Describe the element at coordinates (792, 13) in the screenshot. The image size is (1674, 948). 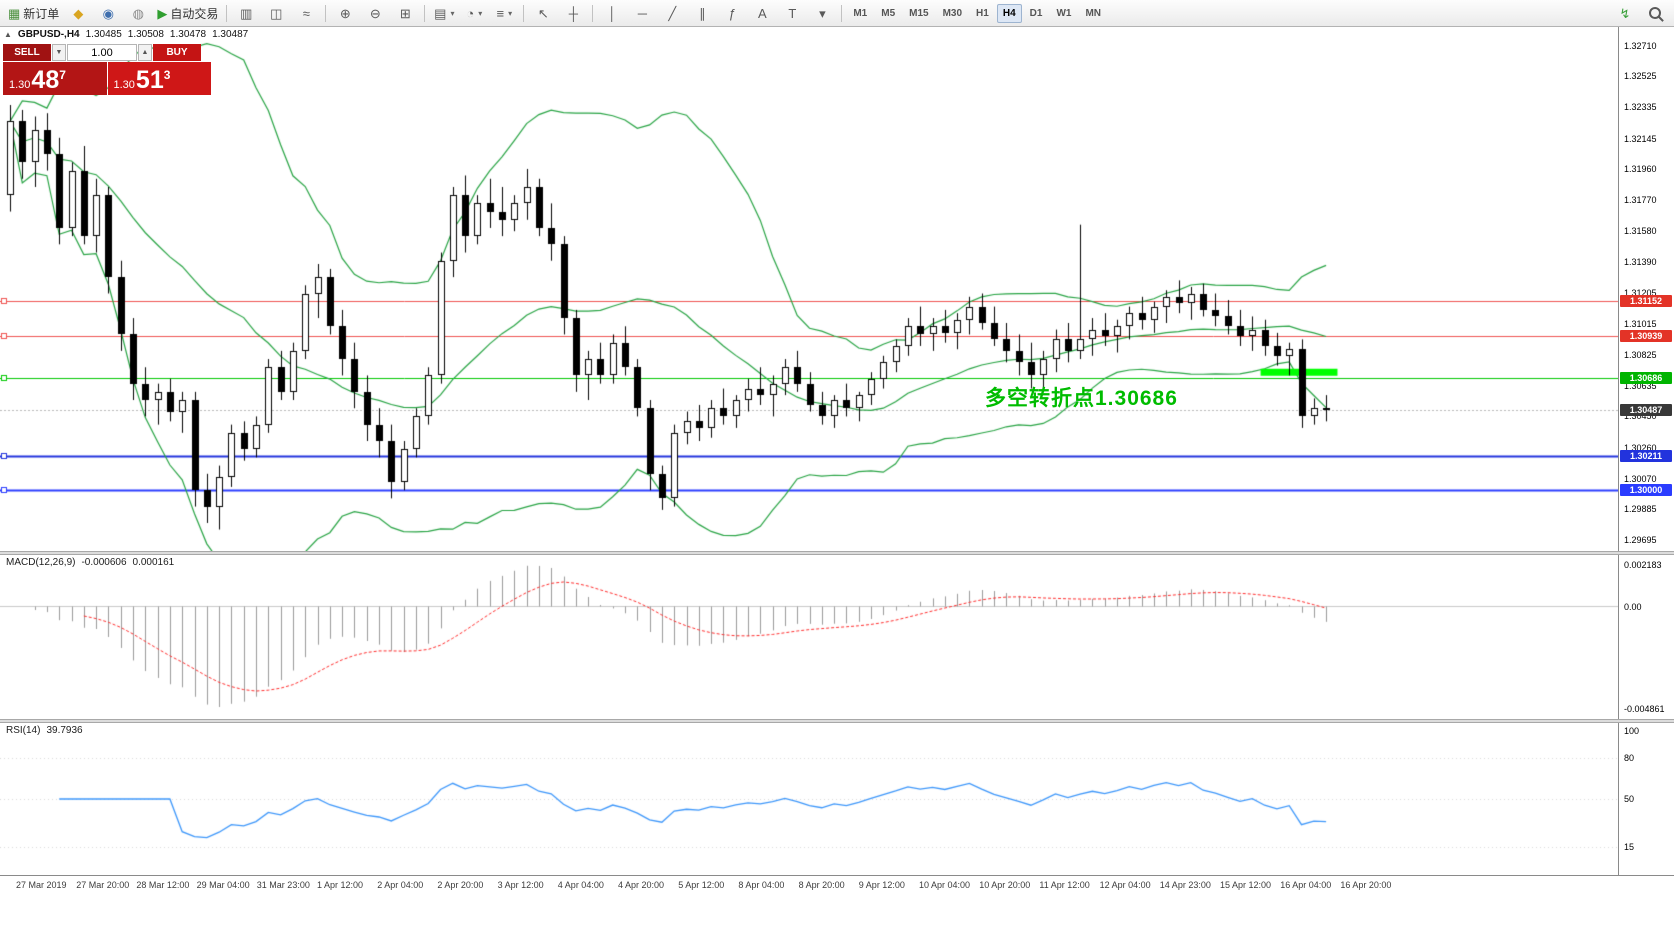
I see `text-label-button: T` at that location.